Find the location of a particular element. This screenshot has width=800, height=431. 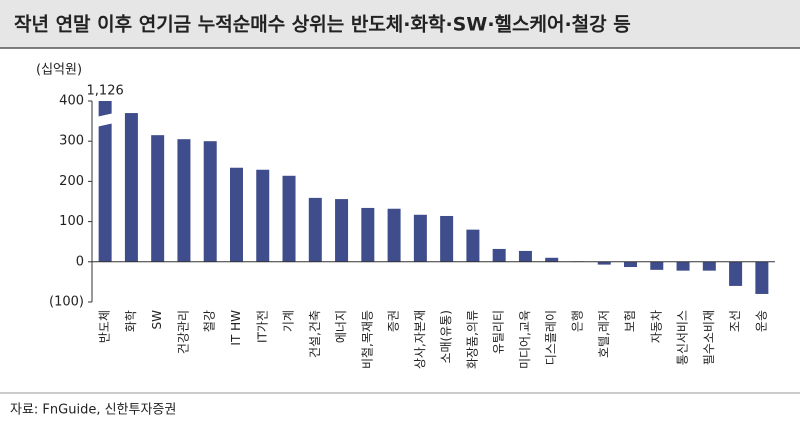

x-tick-label: 에너지 is located at coordinates (341, 326).